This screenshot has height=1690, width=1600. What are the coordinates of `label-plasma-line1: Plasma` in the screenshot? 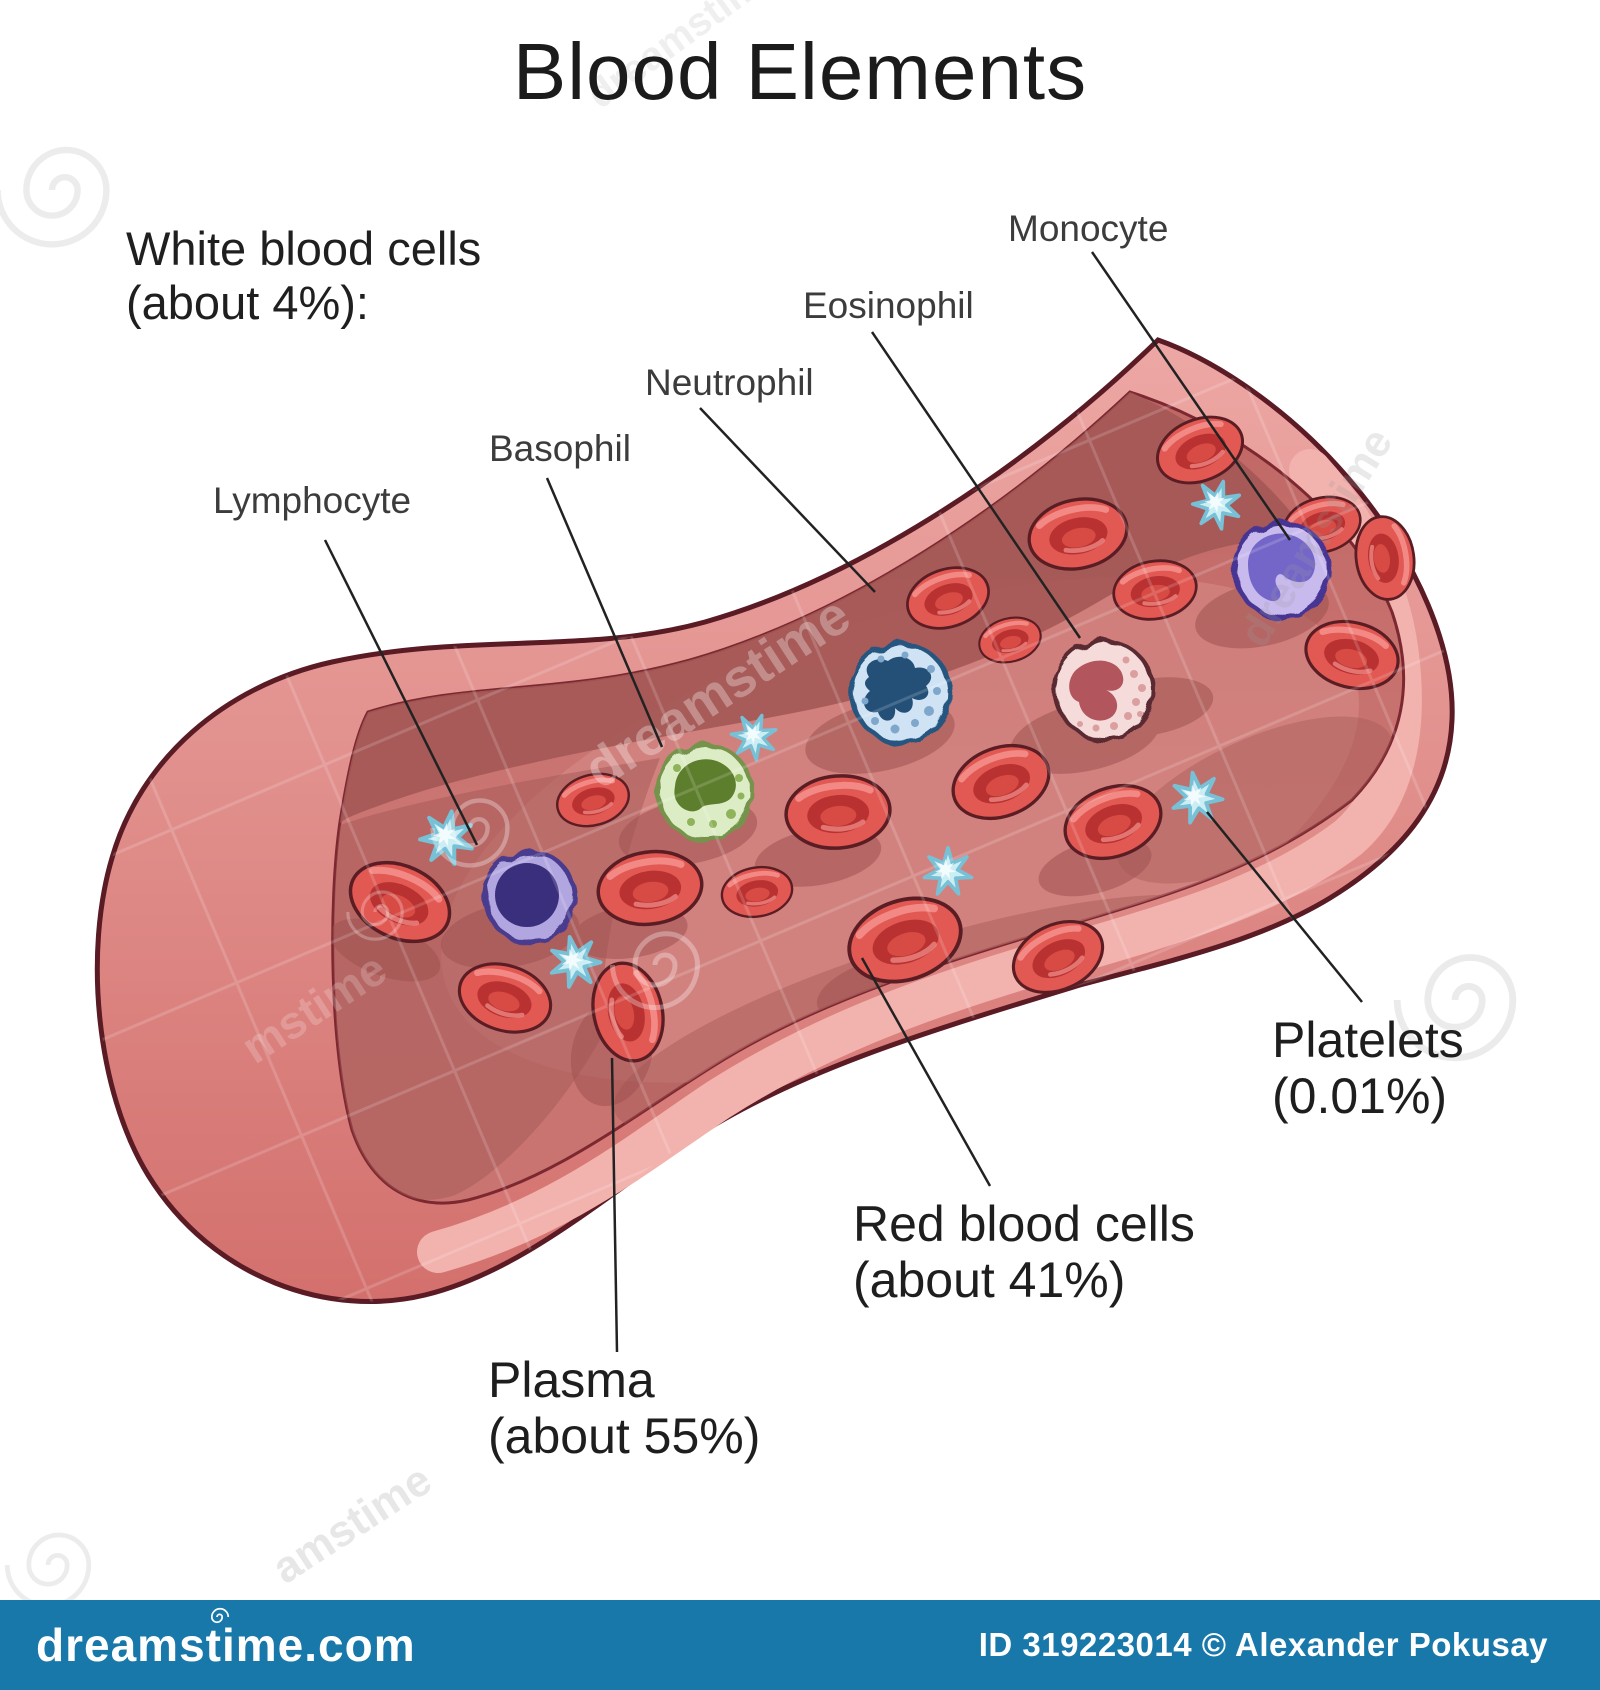 It's located at (571, 1380).